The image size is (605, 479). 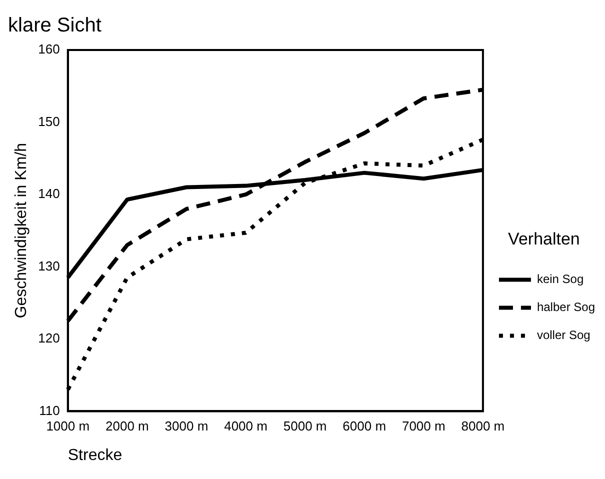 I want to click on y-tick-label: 160, so click(x=49, y=49).